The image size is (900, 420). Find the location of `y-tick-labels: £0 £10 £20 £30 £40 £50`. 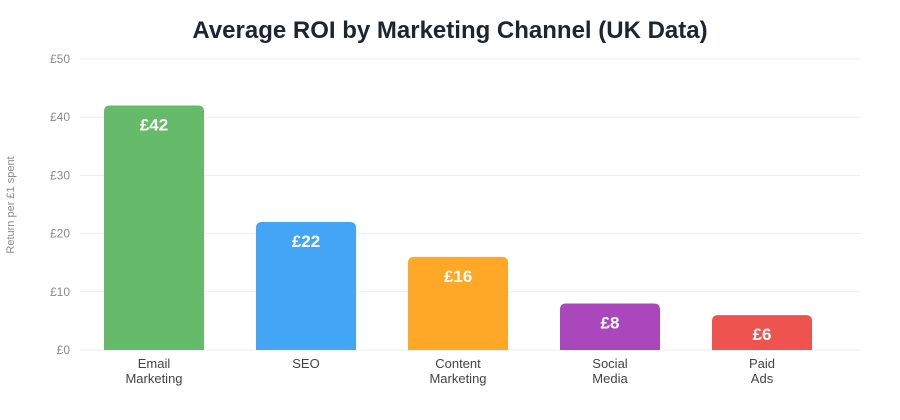

y-tick-labels: £0 £10 £20 £30 £40 £50 is located at coordinates (60, 204).